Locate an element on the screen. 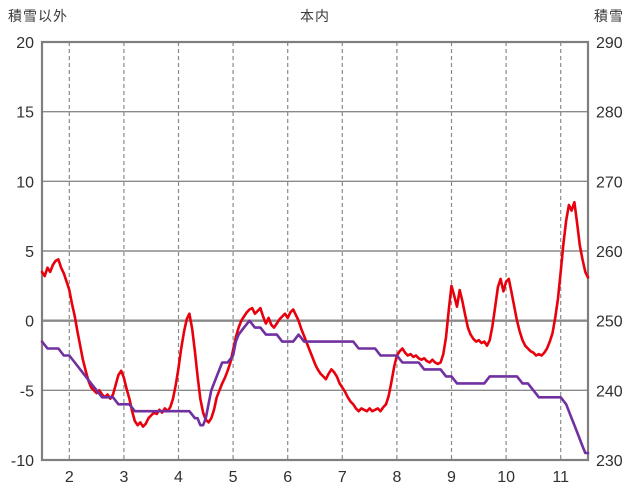 Image resolution: width=636 pixels, height=501 pixels. right-axis-tick-label: 270 is located at coordinates (609, 182).